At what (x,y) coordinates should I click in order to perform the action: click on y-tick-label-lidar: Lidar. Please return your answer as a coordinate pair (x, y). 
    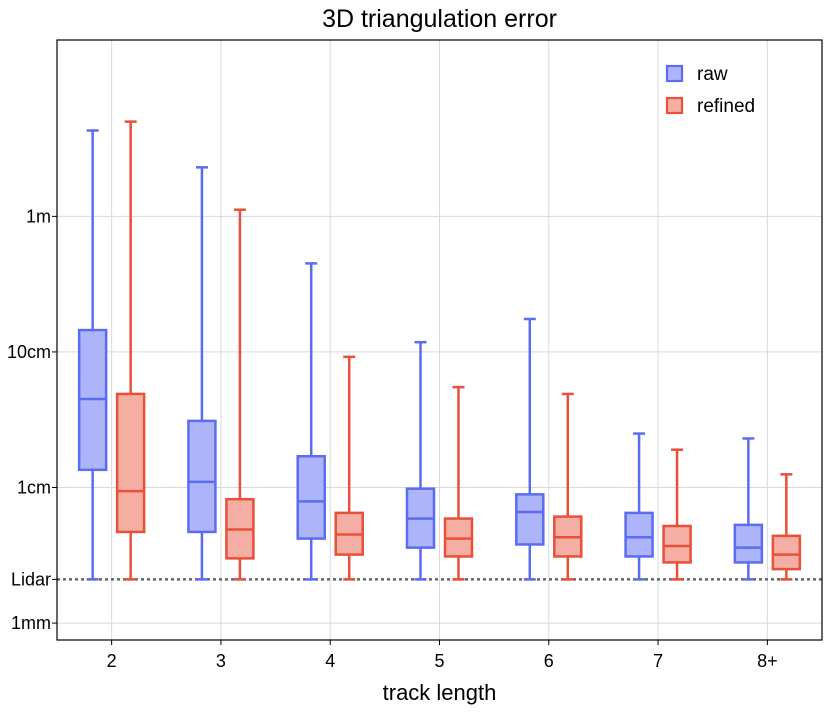
    Looking at the image, I should click on (31, 579).